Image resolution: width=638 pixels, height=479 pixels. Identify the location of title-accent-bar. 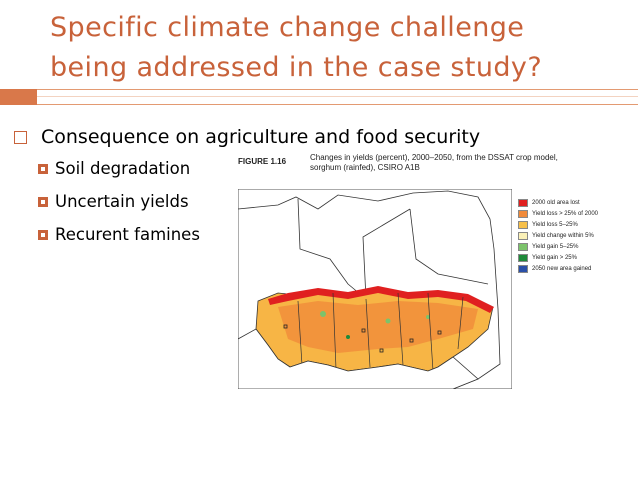
(18, 97).